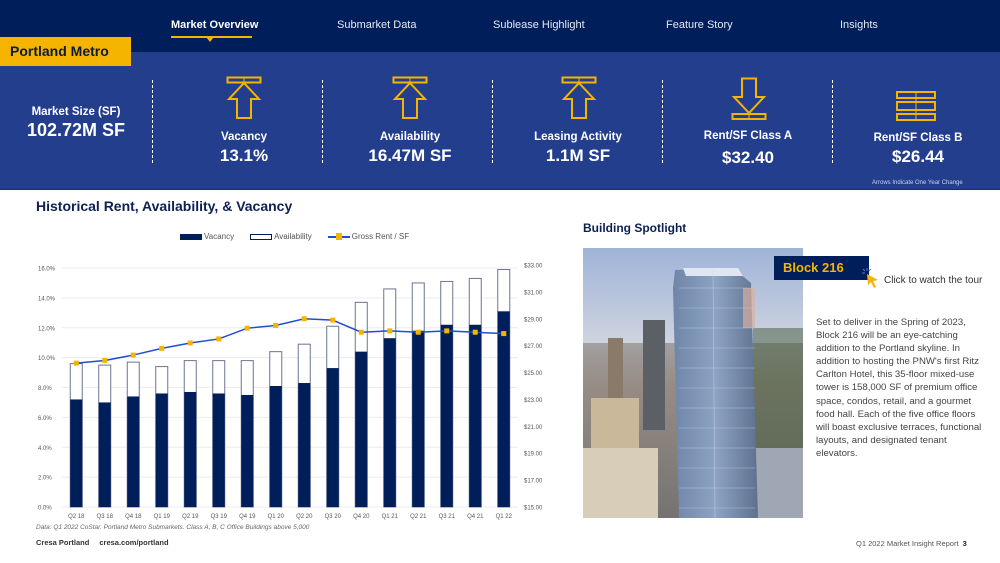 This screenshot has width=1000, height=563. I want to click on stat-market-size: Market Size (SF) 102.72M SF, so click(76, 123).